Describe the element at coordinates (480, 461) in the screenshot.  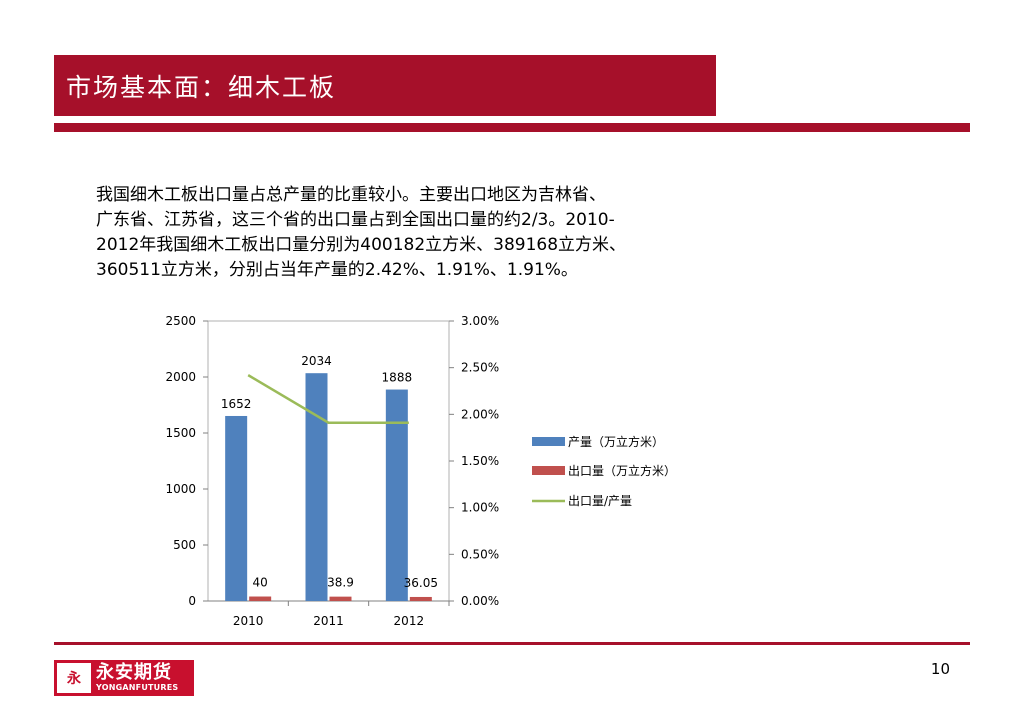
I see `y-right-tick-label: 1.50%` at that location.